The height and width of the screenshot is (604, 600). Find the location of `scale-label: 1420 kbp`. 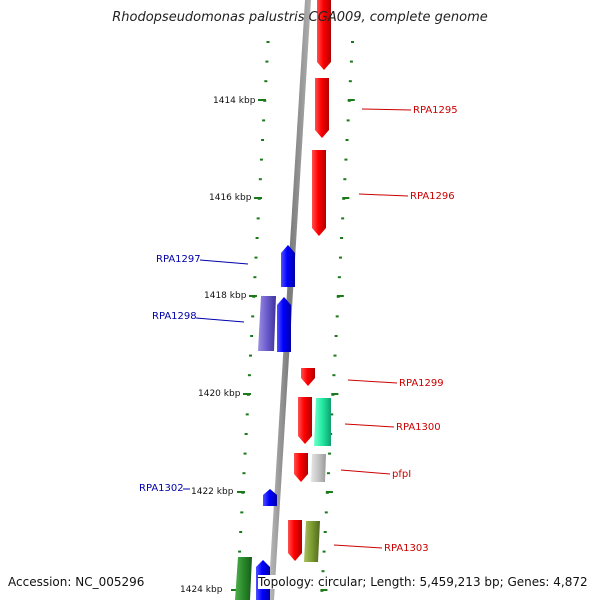

scale-label: 1420 kbp is located at coordinates (219, 394).